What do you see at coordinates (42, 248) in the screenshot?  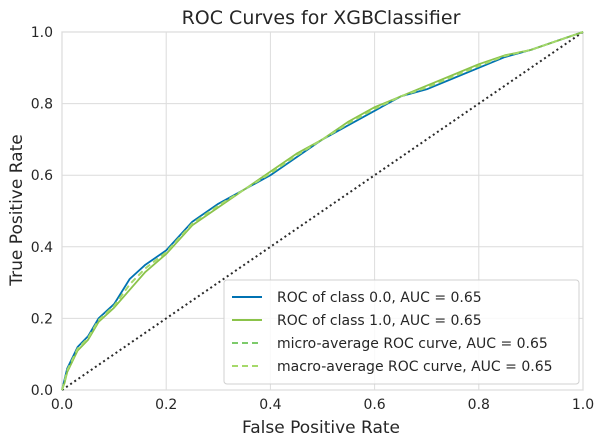 I see `y-tick-label: 0.4` at bounding box center [42, 248].